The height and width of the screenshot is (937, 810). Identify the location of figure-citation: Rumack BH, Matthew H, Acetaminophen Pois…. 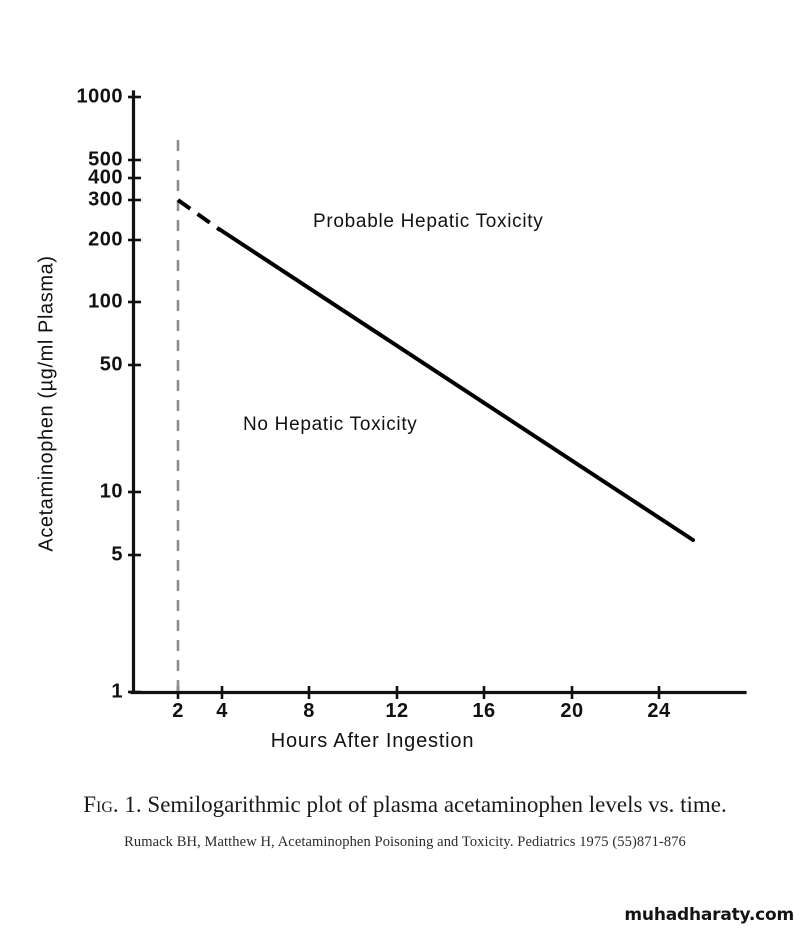
(405, 842).